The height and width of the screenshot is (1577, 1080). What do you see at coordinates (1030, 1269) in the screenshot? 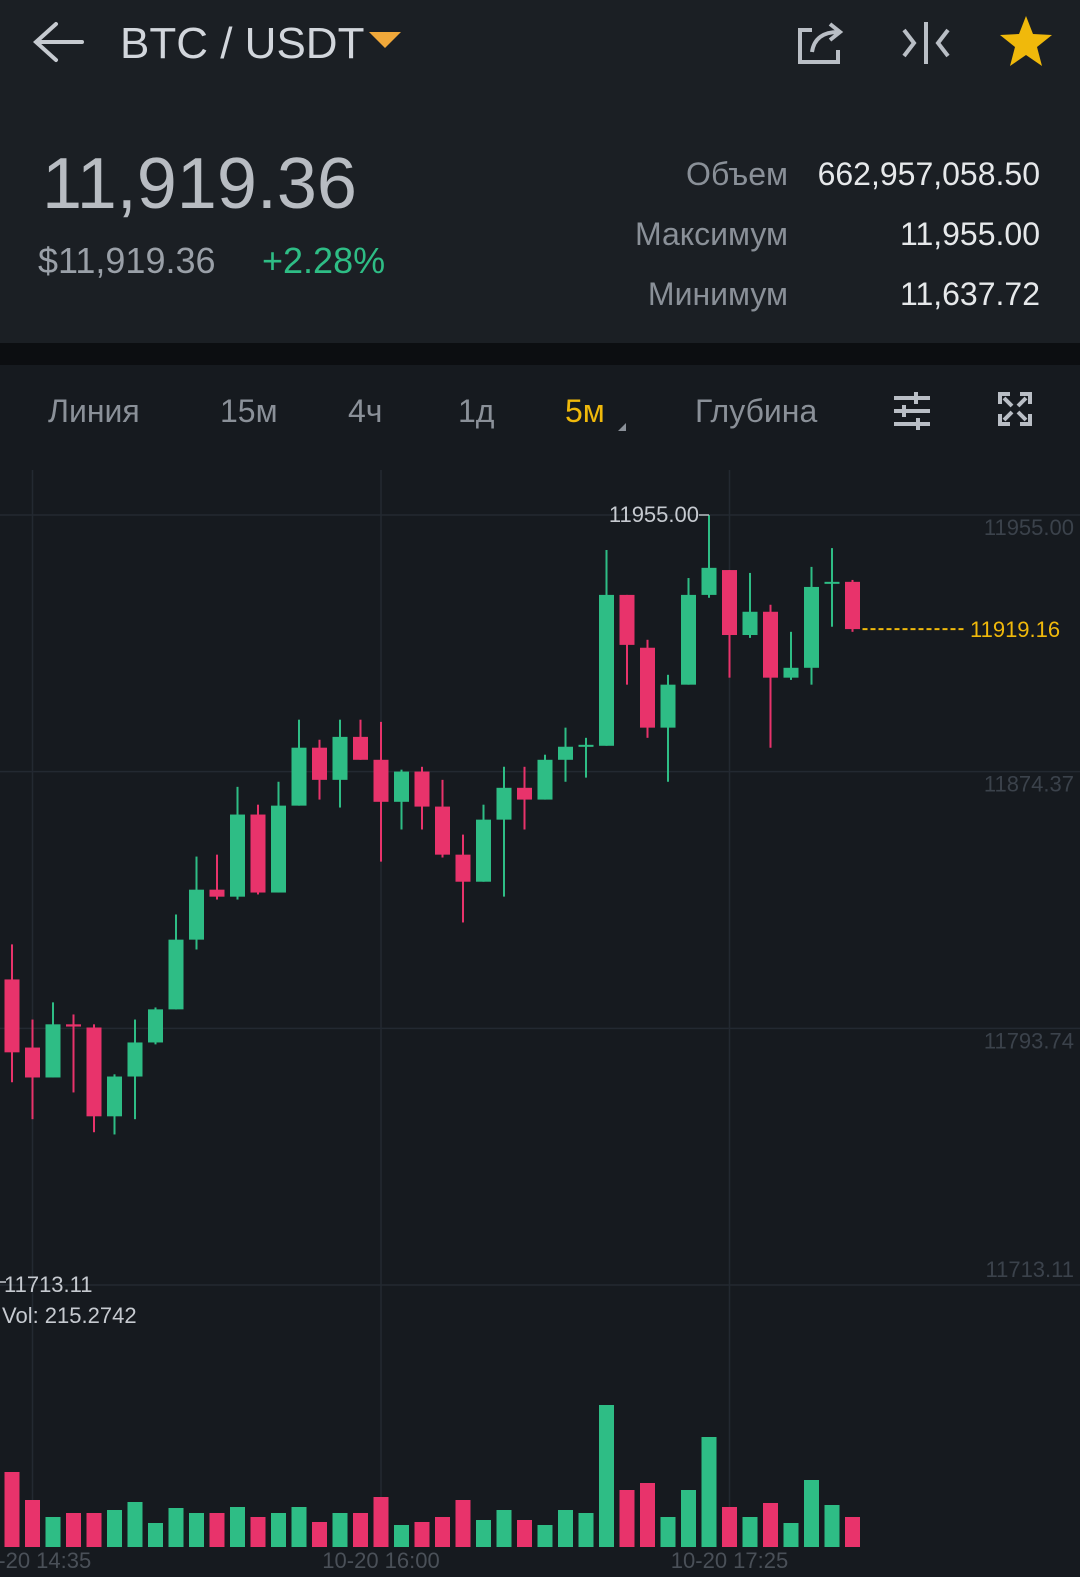
I see `y-tick-label: 11713.11` at bounding box center [1030, 1269].